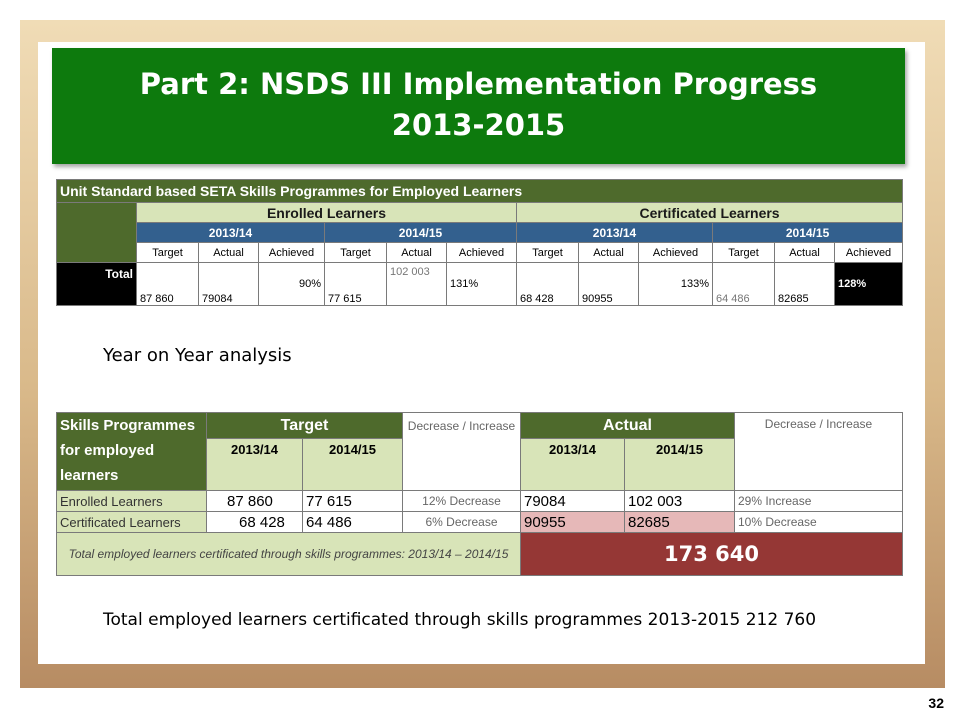 Image resolution: width=960 pixels, height=720 pixels. Describe the element at coordinates (478, 125) in the screenshot. I see `title-line-2: 2013-2015` at that location.